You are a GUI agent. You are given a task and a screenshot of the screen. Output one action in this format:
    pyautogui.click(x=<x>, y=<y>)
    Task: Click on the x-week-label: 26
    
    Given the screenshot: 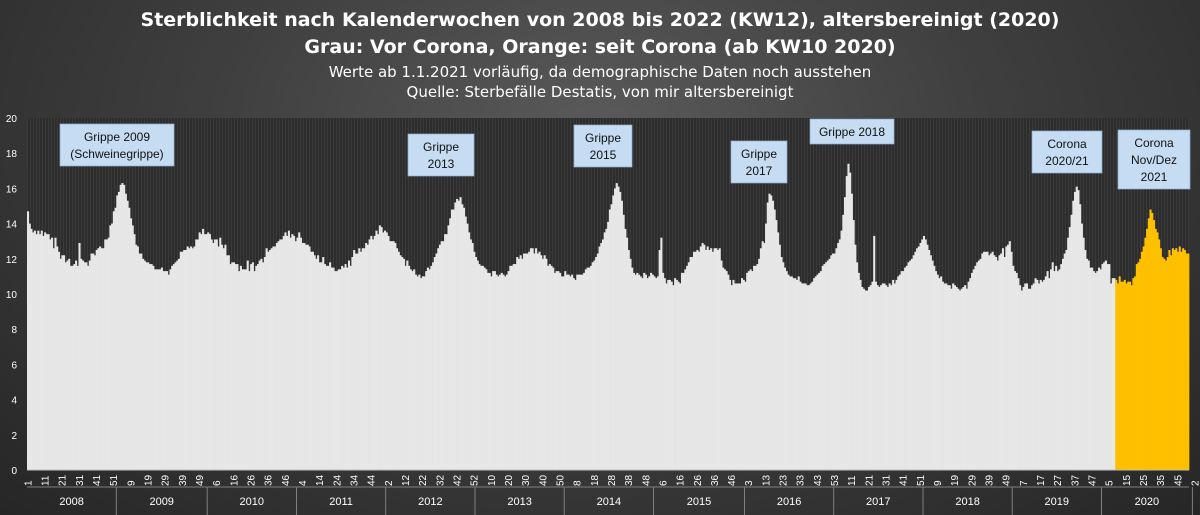 What is the action you would take?
    pyautogui.click(x=252, y=480)
    